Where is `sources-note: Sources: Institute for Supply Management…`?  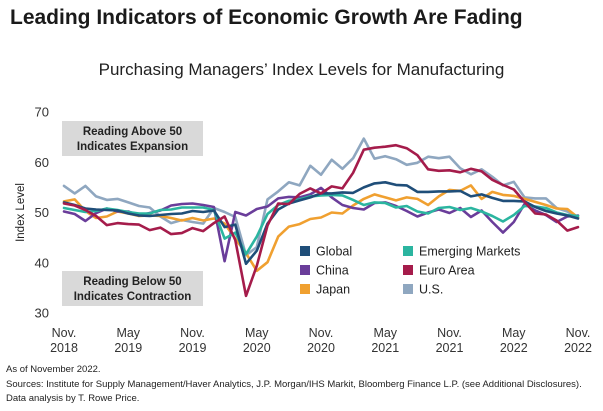 sources-note: Sources: Institute for Supply Management… is located at coordinates (294, 391).